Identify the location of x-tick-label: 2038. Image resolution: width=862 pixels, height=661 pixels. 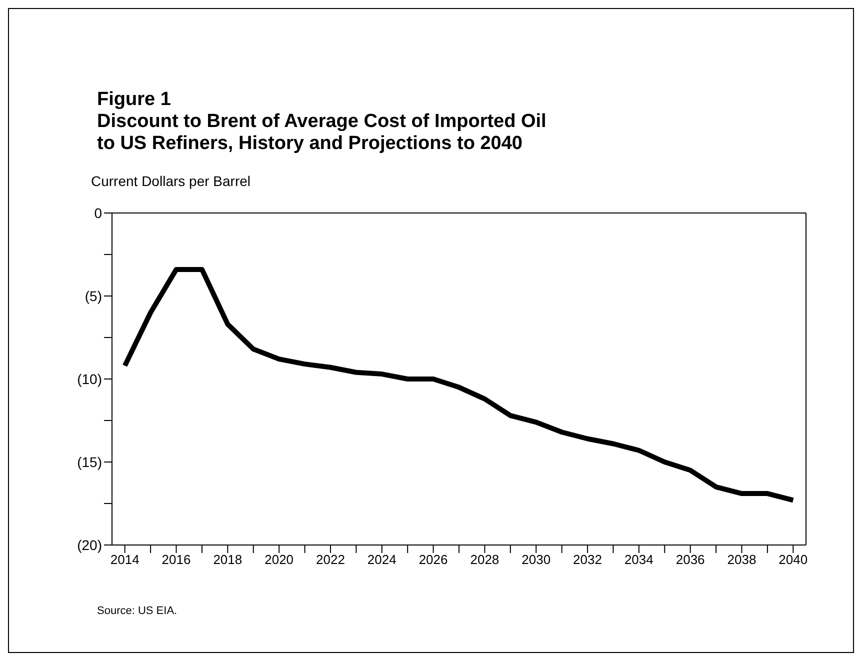
(741, 560).